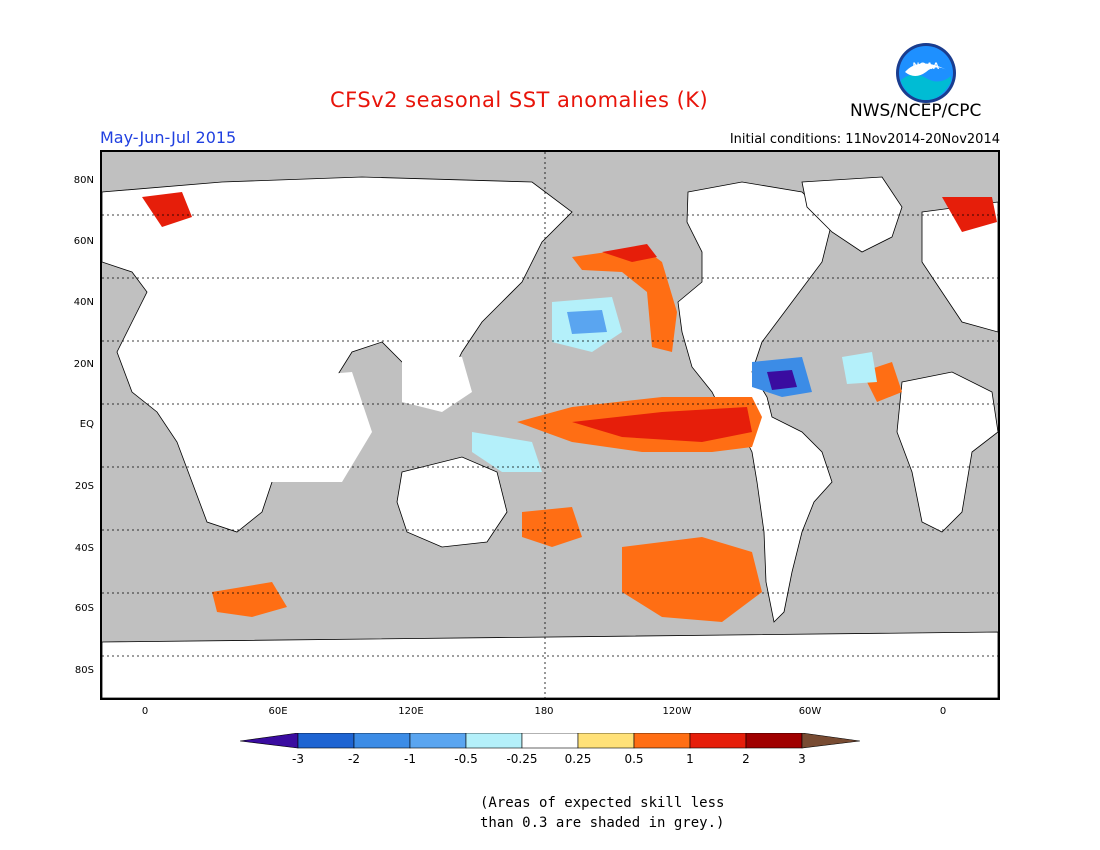  Describe the element at coordinates (167, 209) in the screenshot. I see `nw-atlantic-warm` at that location.